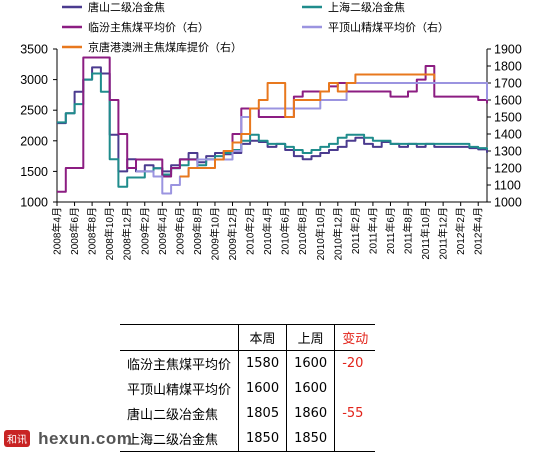 This screenshot has width=536, height=458. I want to click on y-right-tick-label: 1800, so click(508, 67).